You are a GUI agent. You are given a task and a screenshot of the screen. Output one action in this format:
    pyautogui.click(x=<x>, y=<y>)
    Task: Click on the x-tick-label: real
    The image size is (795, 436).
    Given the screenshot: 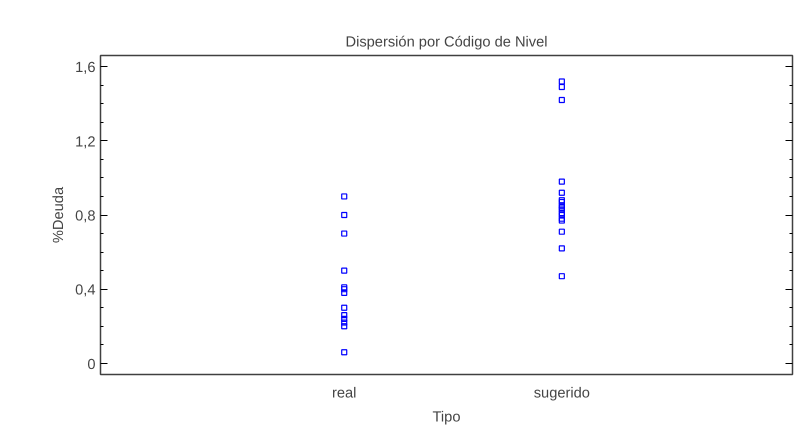 What is the action you would take?
    pyautogui.click(x=344, y=394)
    